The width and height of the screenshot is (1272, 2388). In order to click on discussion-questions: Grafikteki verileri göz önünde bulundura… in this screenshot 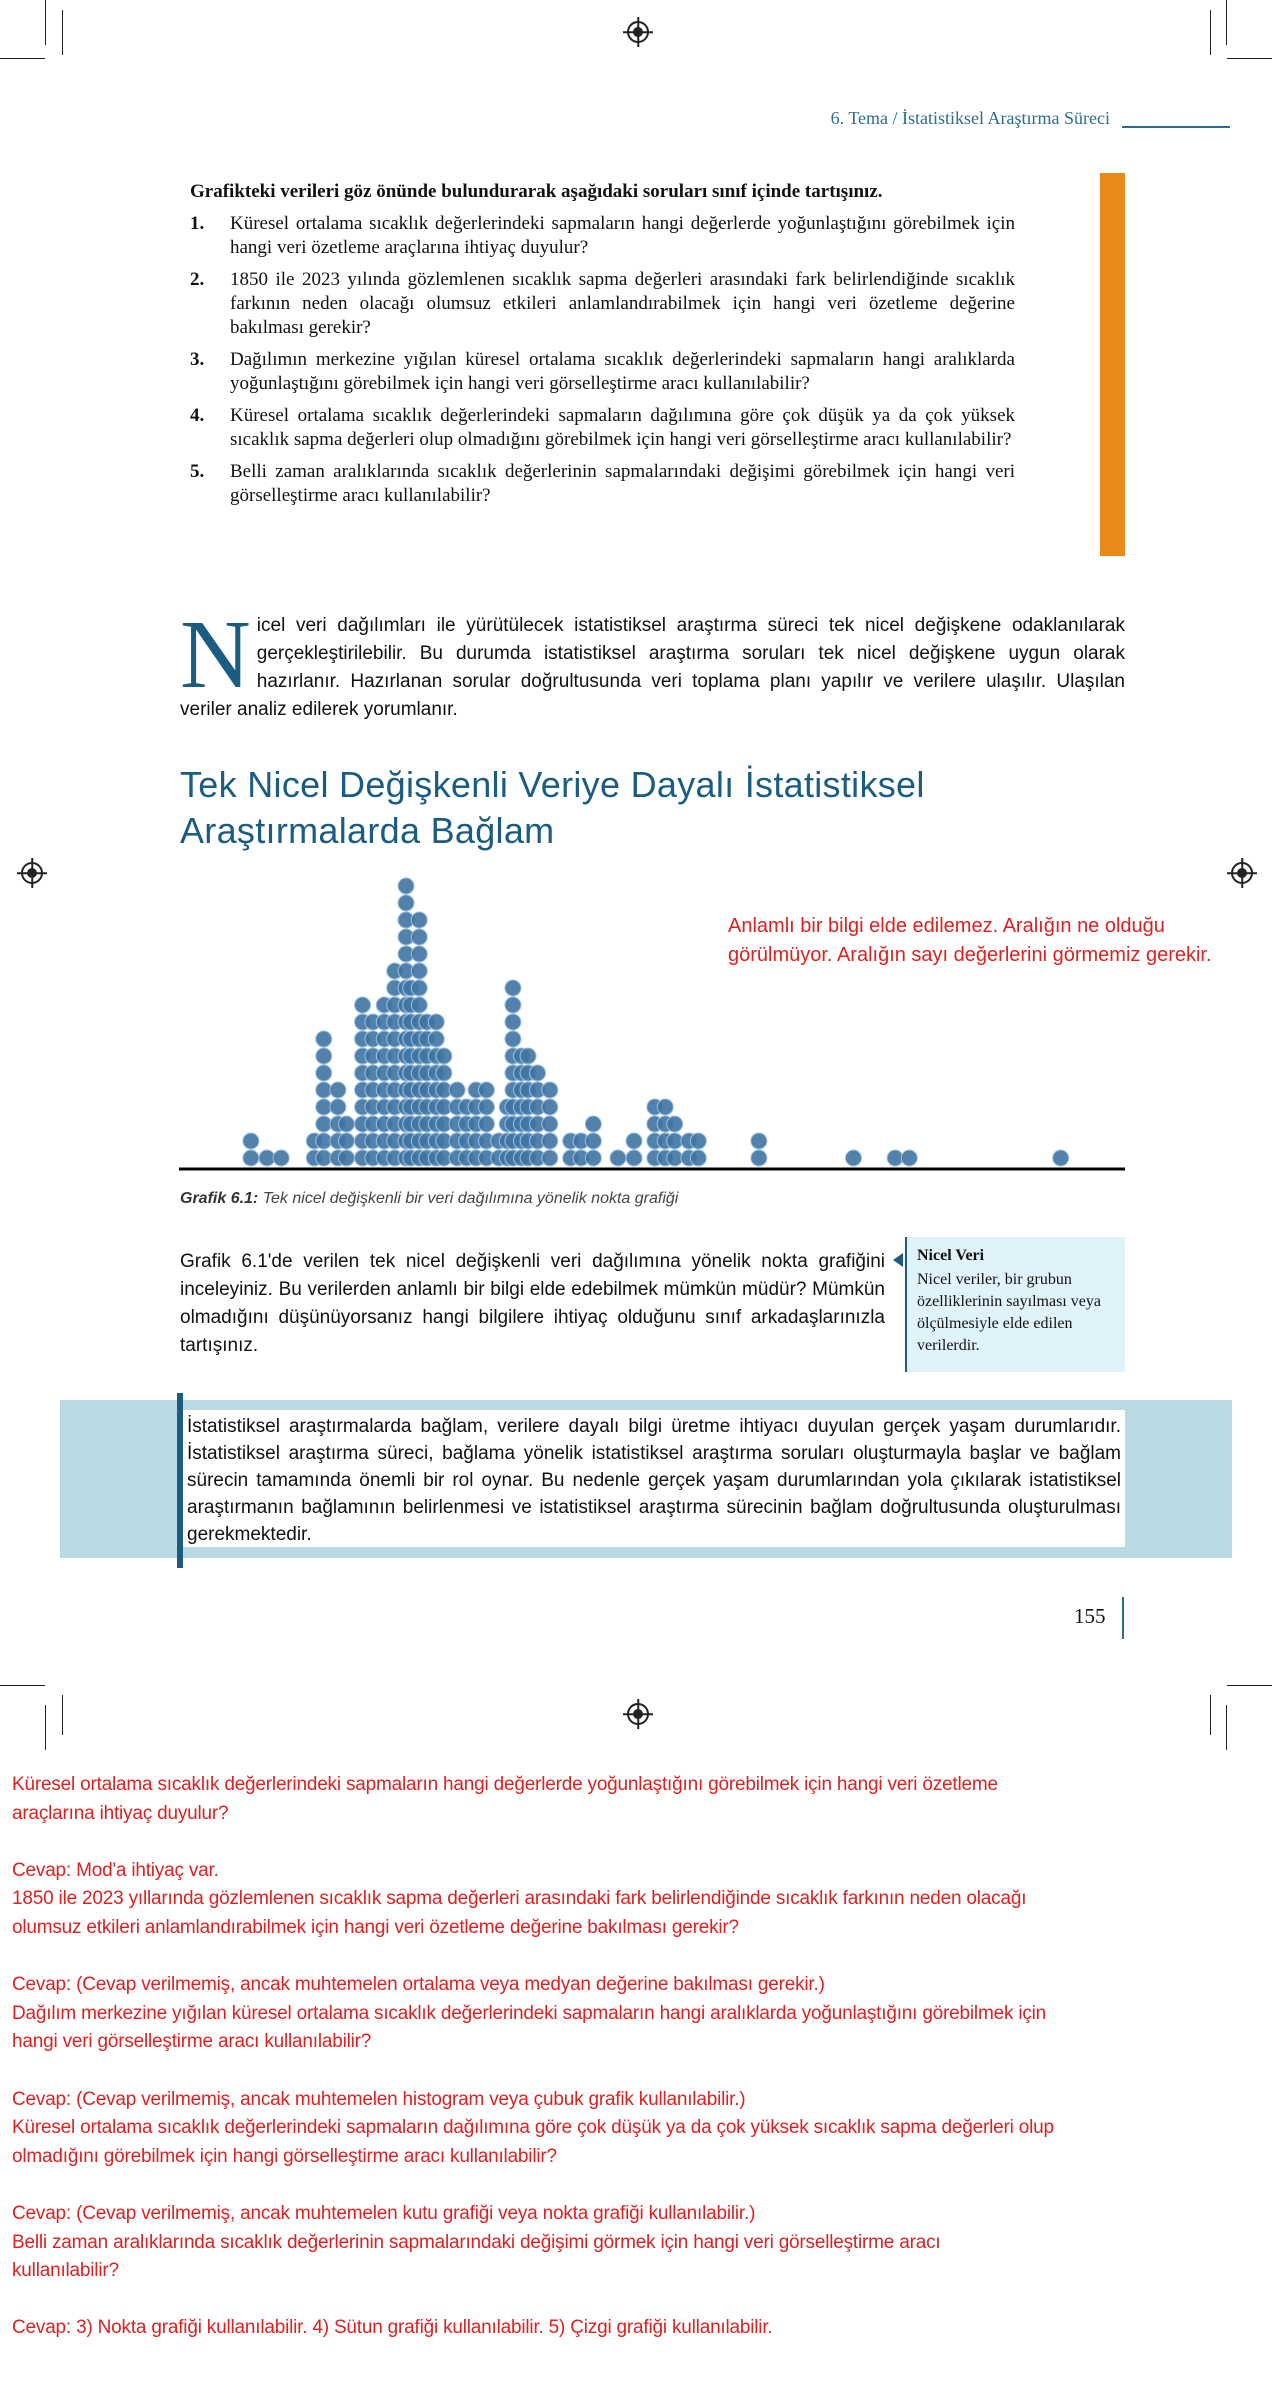, I will do `click(602, 348)`.